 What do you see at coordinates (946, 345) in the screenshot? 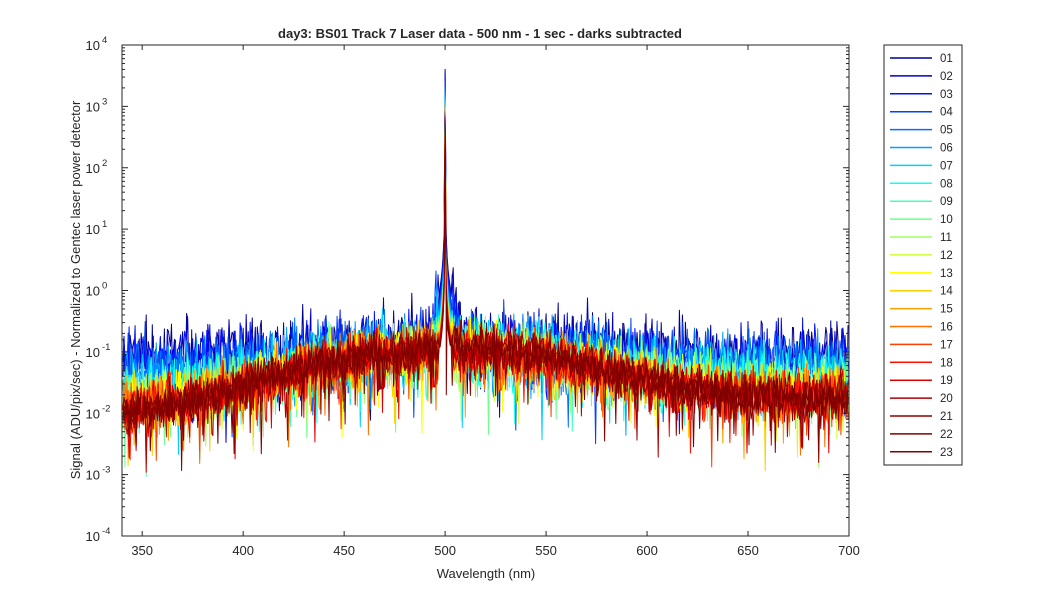
I see `legend-label-17: 17` at bounding box center [946, 345].